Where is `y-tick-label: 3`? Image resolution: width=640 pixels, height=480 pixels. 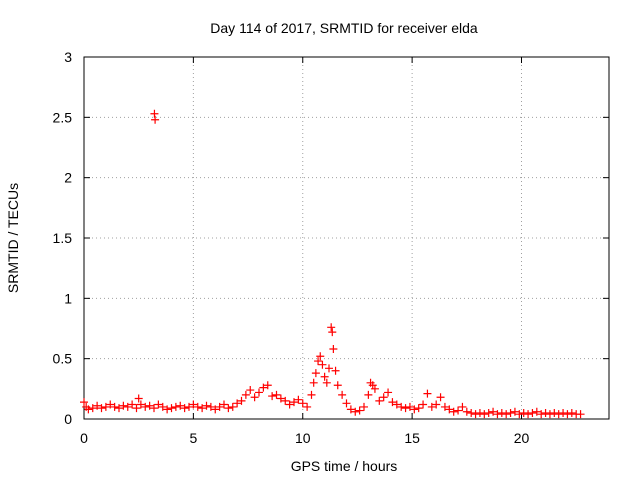
y-tick-label: 3 is located at coordinates (68, 57).